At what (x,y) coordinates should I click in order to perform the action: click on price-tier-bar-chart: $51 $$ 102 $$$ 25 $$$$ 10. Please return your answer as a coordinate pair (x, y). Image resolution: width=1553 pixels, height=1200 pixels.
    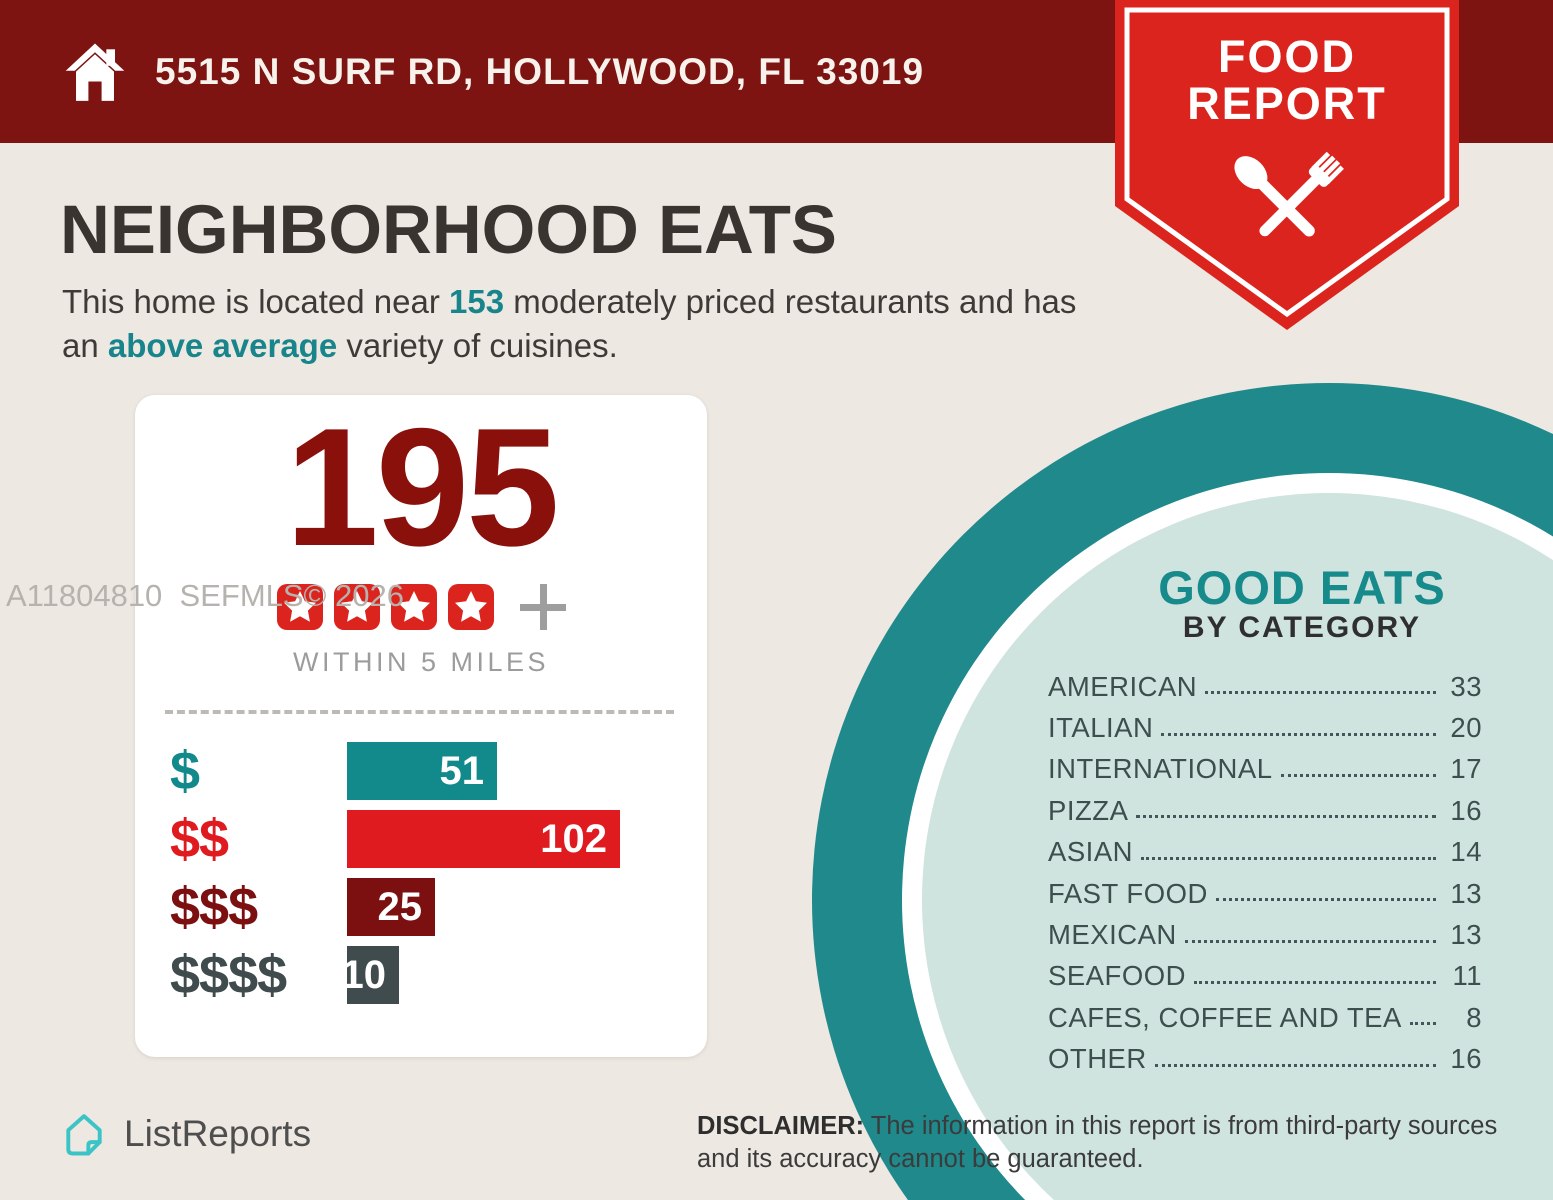
    Looking at the image, I should click on (421, 877).